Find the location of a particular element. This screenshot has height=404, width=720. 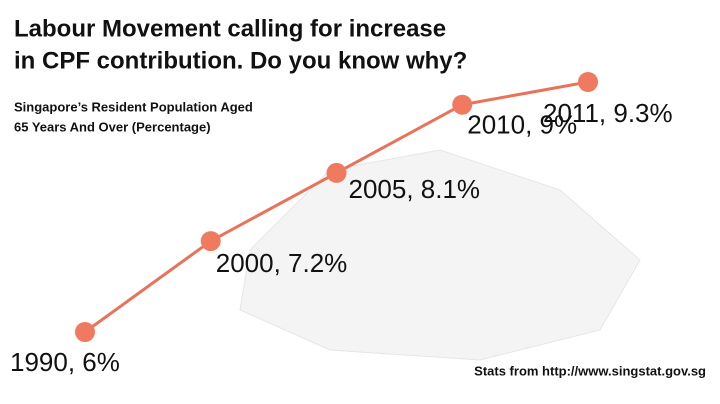

chart-subtitle: Singapore’s Resident Population Aged is located at coordinates (133, 106).